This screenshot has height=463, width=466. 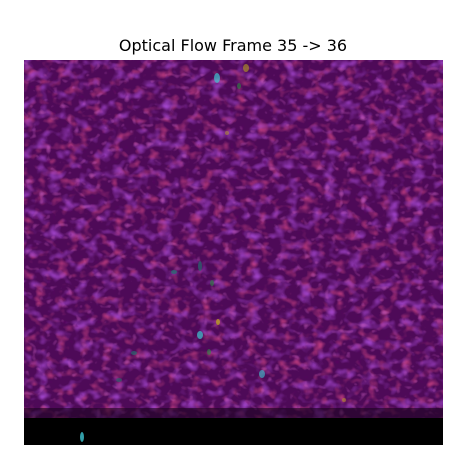 What do you see at coordinates (233, 45) in the screenshot?
I see `figure-title: Optical Flow Frame 35 -> 36` at bounding box center [233, 45].